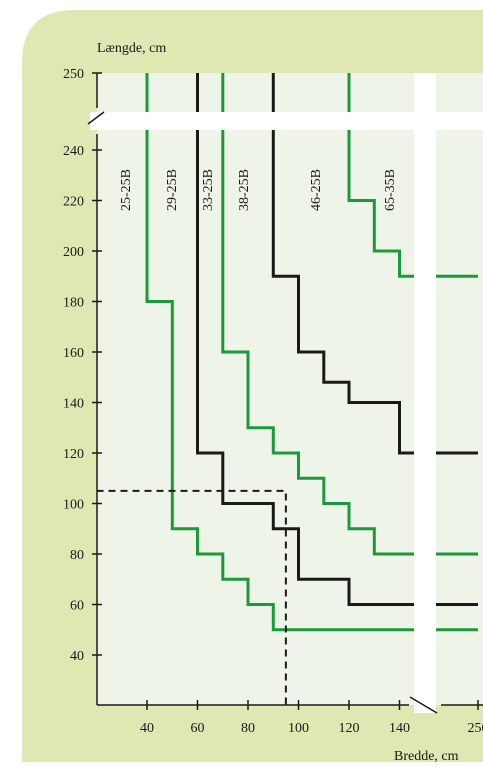  Describe the element at coordinates (131, 48) in the screenshot. I see `y-axis-title: Længde, cm` at that location.